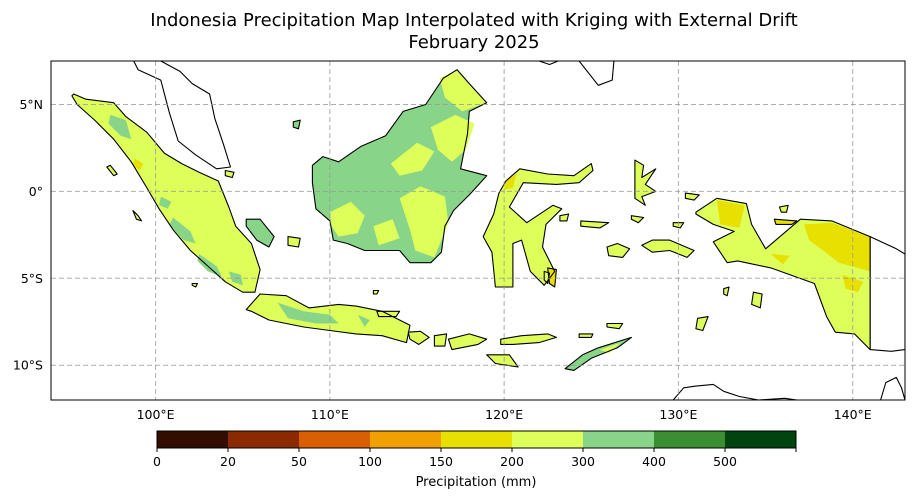 This screenshot has width=912, height=500. I want to click on island-sumbawa, so click(467, 341).